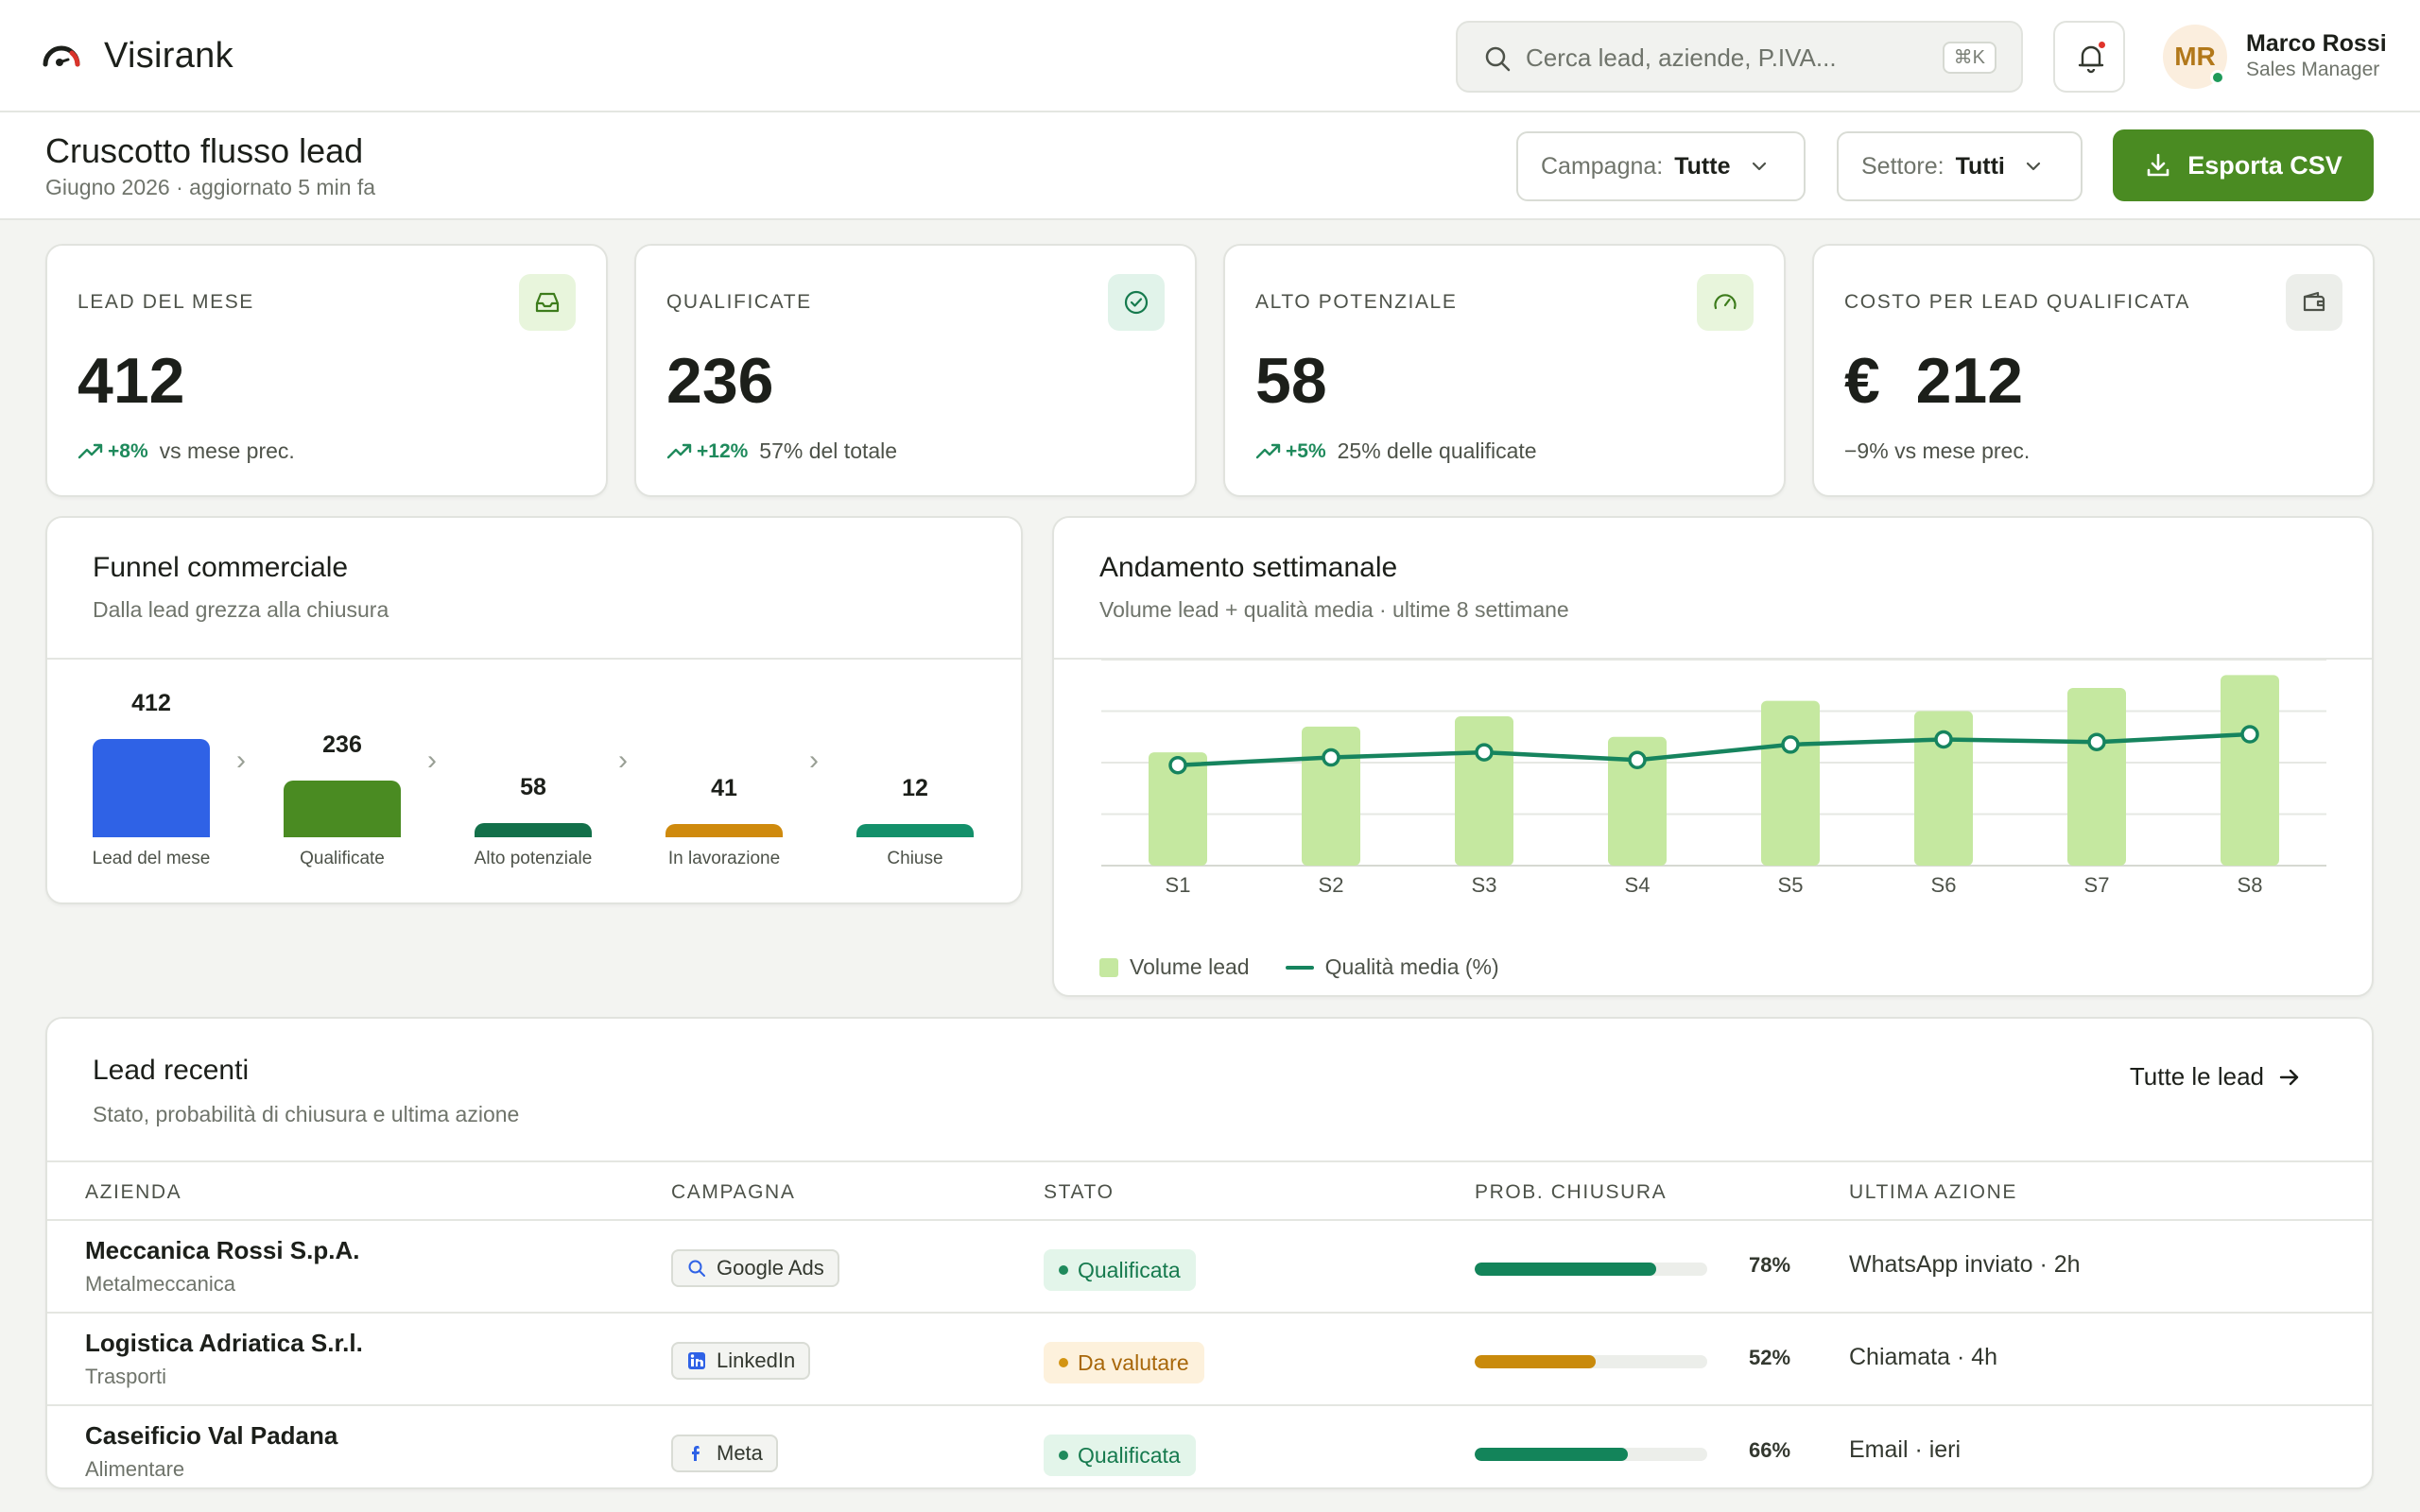 The image size is (2420, 1512). What do you see at coordinates (2097, 885) in the screenshot?
I see `x-tick-label: S7` at bounding box center [2097, 885].